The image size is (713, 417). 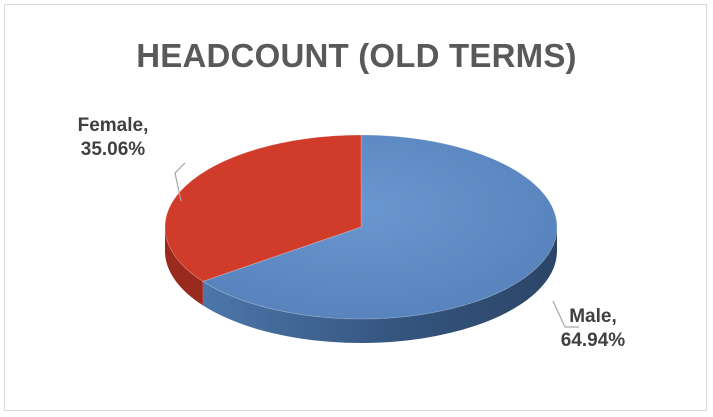 I want to click on pie-slice-female, so click(x=263, y=208).